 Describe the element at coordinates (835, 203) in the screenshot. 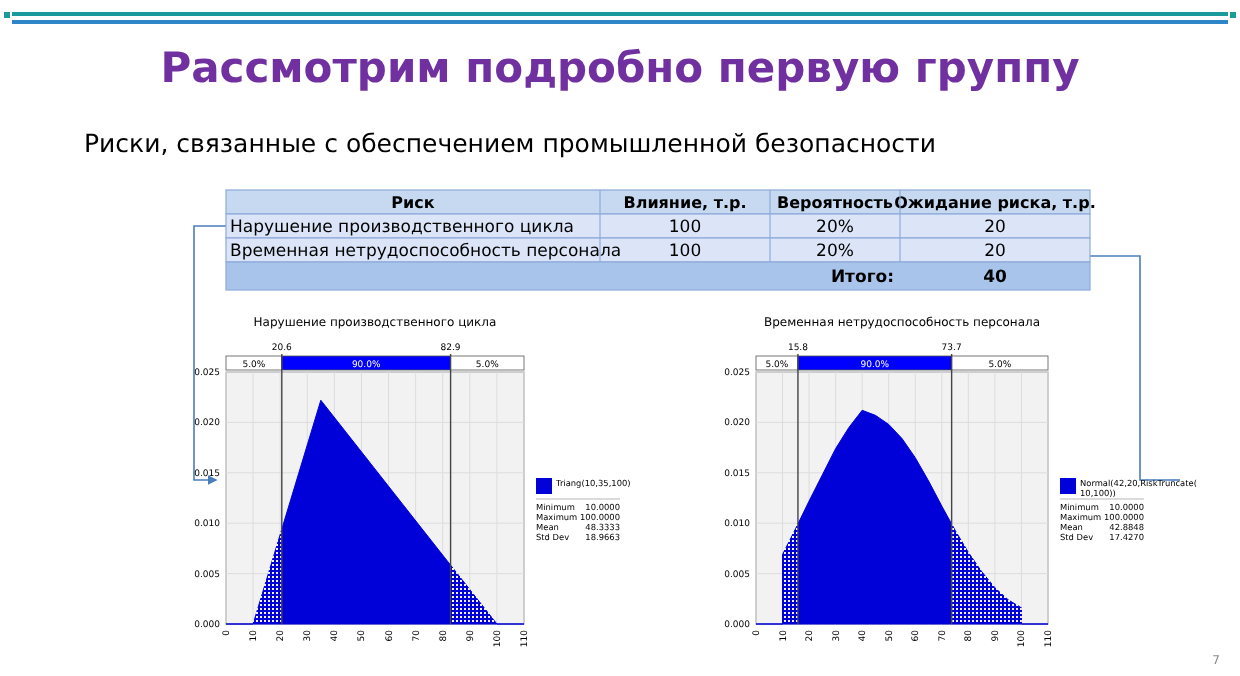

I see `text: Вероятность` at that location.